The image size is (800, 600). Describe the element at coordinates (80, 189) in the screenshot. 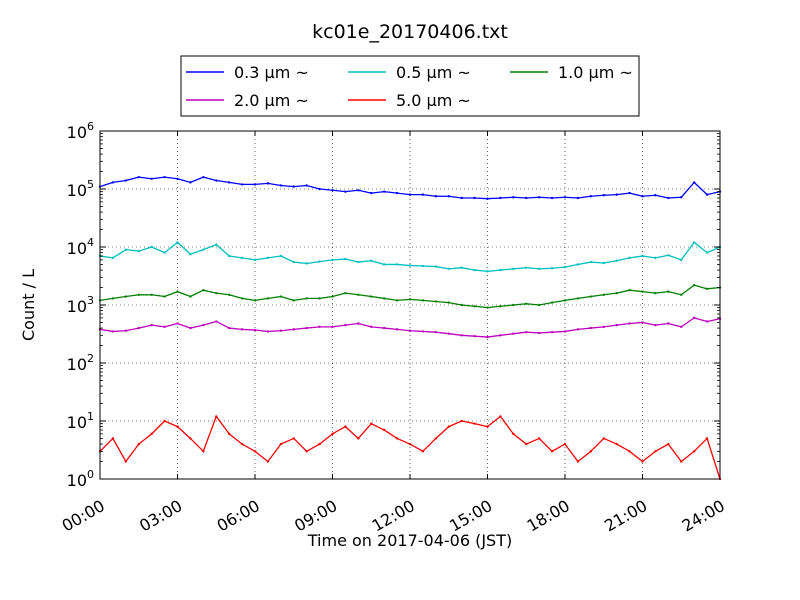

I see `y-tick-label: 10⁵` at that location.